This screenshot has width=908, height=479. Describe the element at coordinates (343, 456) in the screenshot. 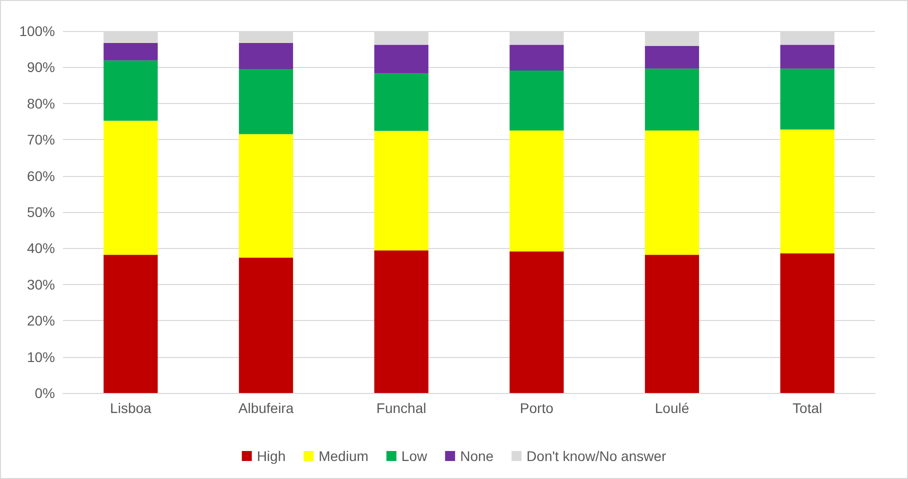

I see `legend-label: Medium` at that location.